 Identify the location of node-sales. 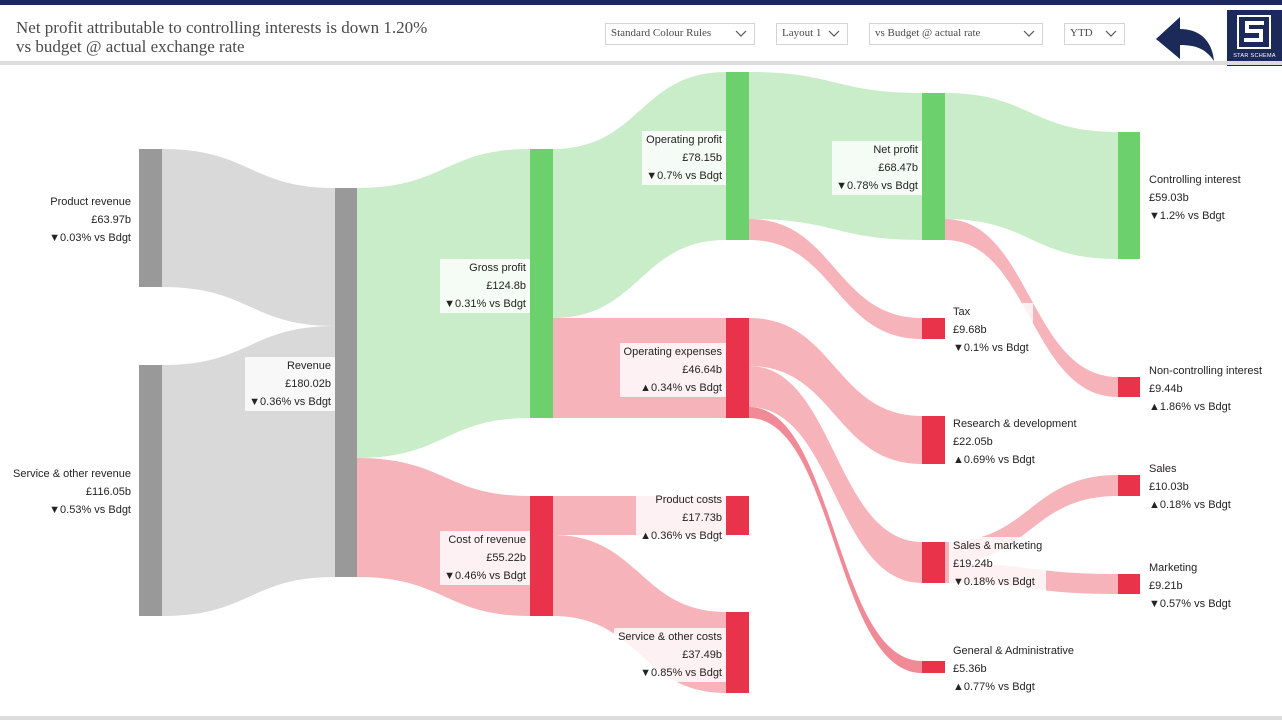
(1129, 485).